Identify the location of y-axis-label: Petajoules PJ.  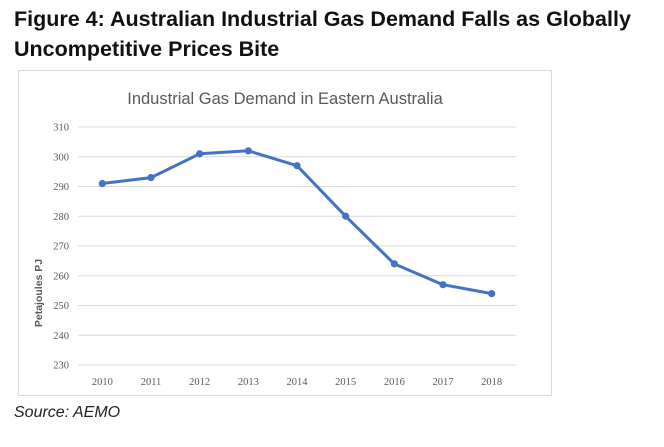
(39, 293).